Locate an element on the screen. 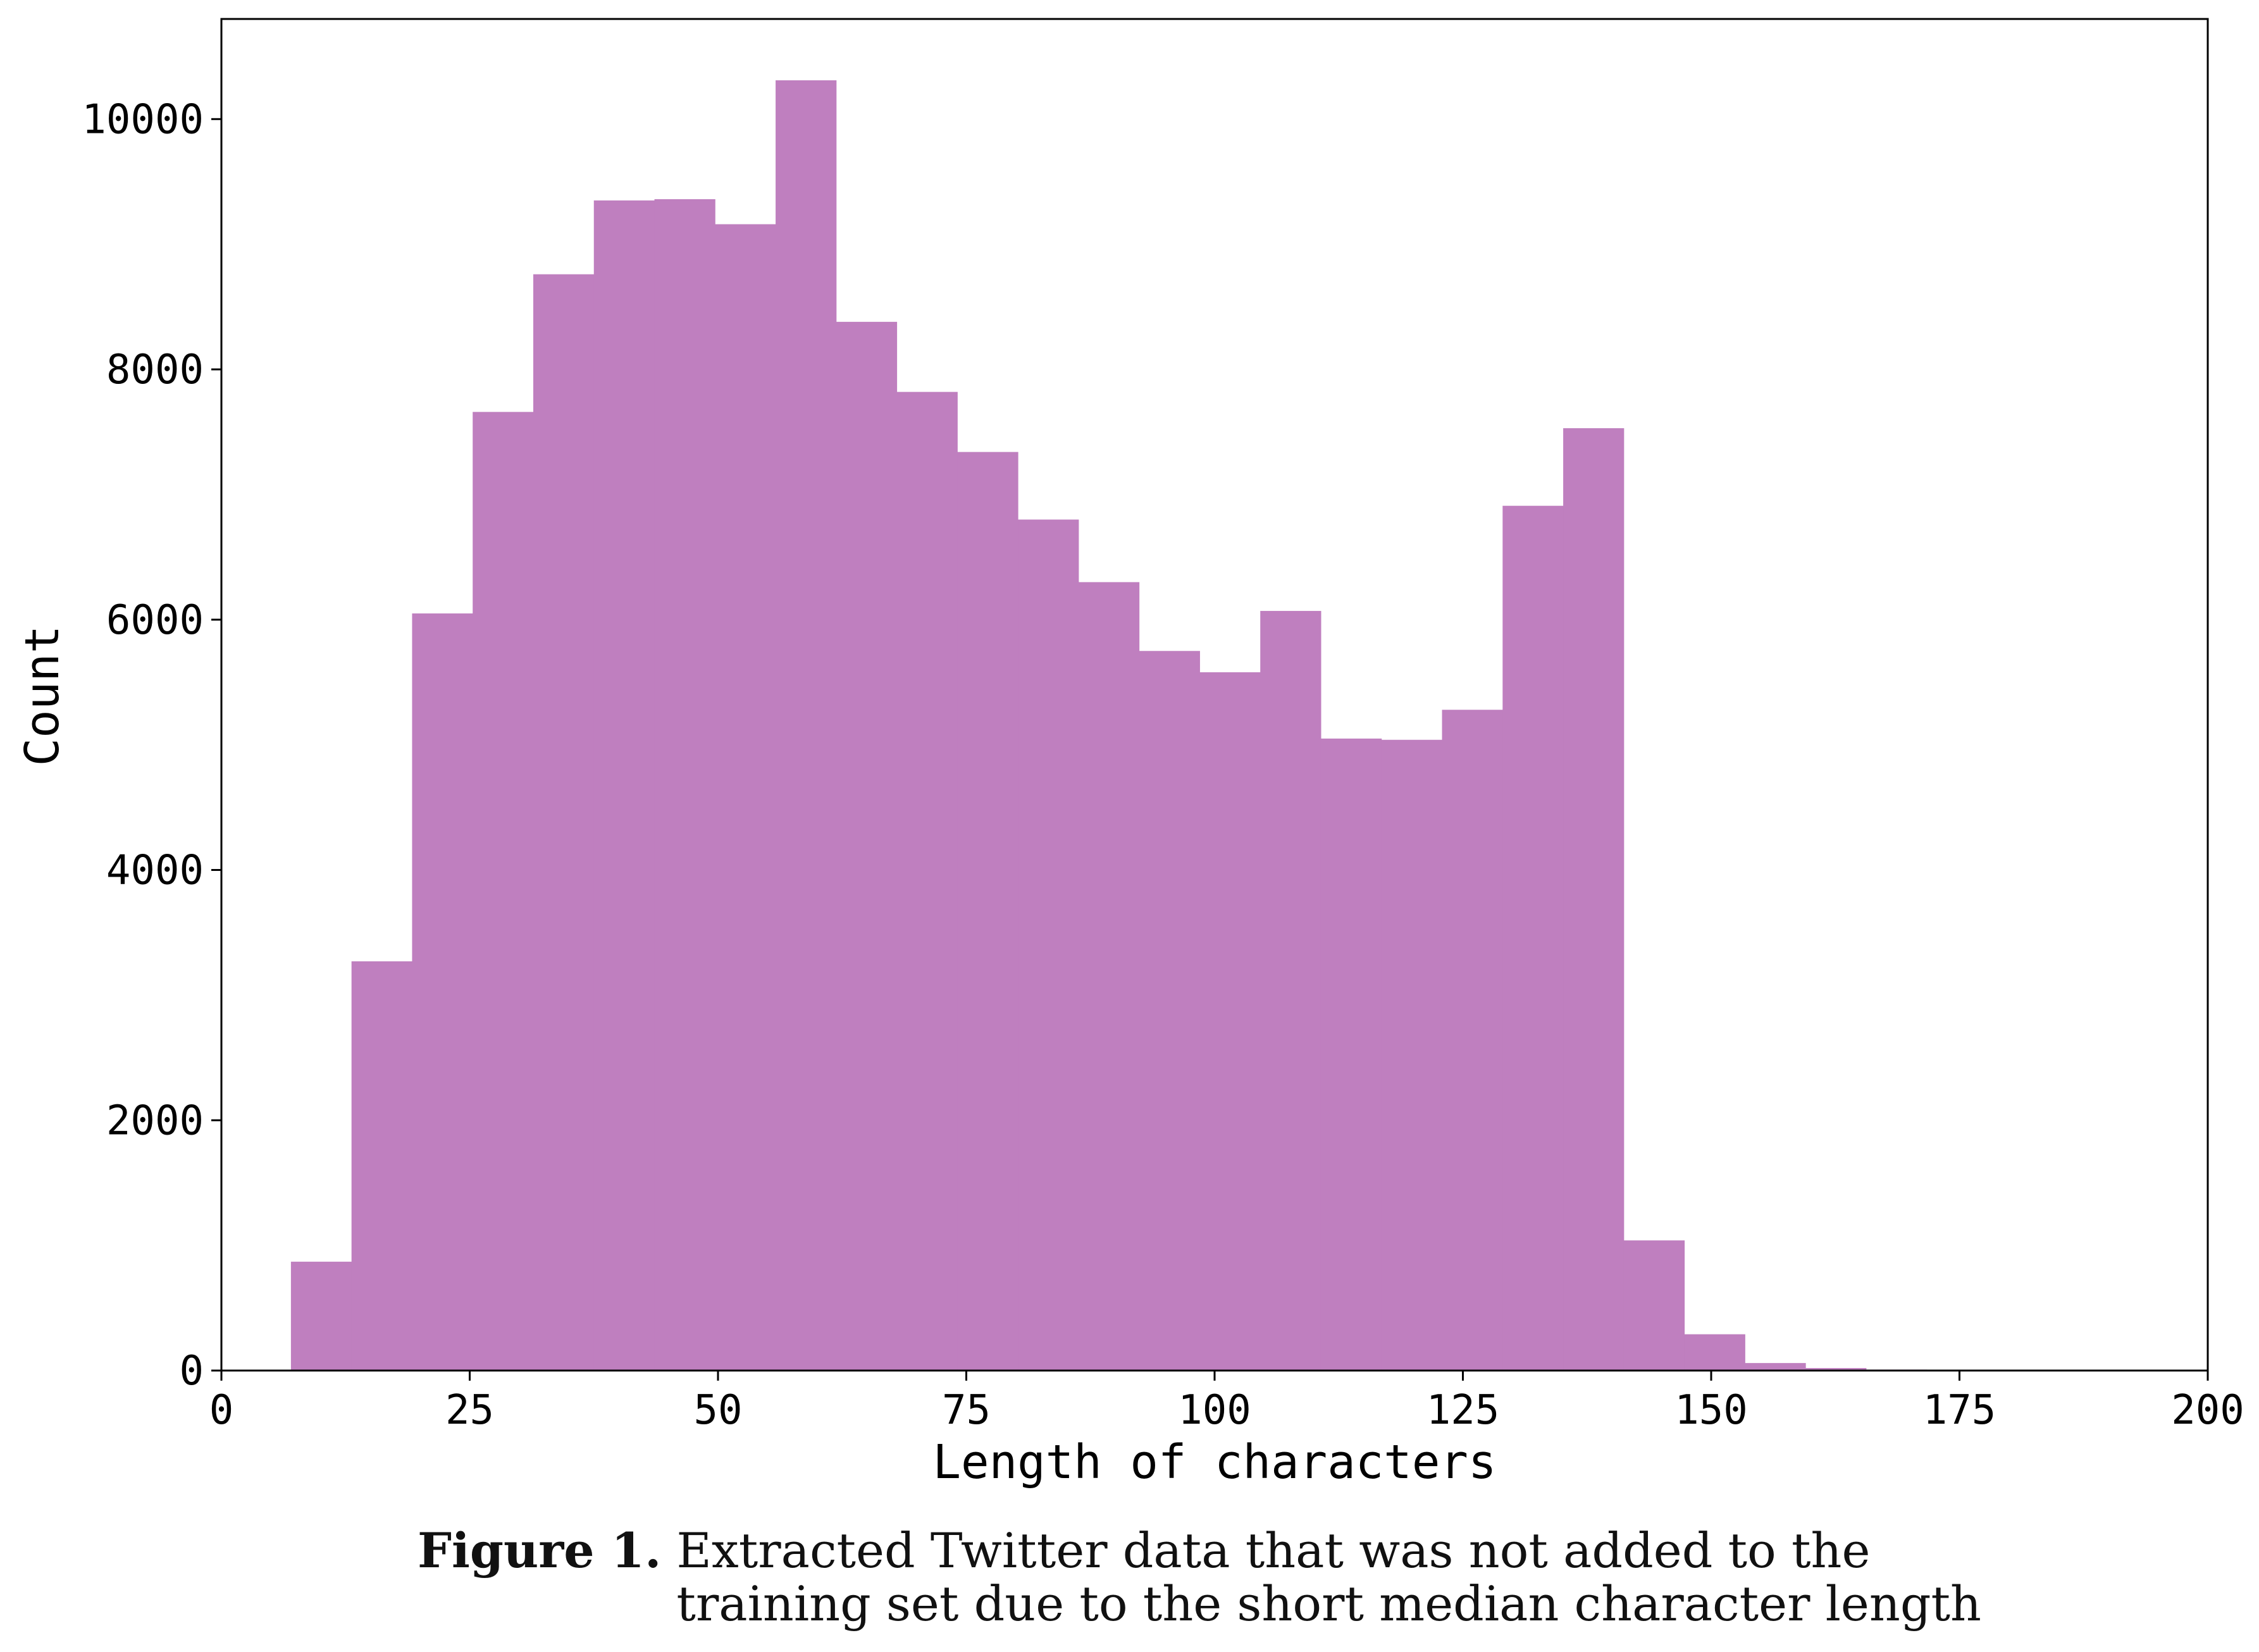 The height and width of the screenshot is (1652, 2259). x-axis-ticks: 0 25 50 75 100 125 150 175 200 is located at coordinates (1226, 1402).